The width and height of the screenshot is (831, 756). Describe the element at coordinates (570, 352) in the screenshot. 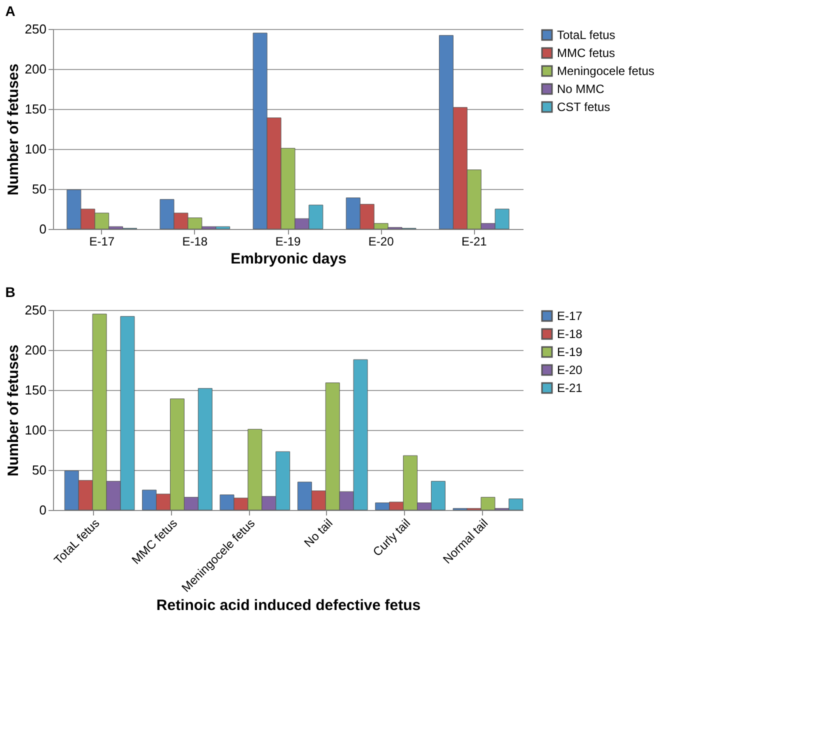

I see `legend-label: E-19` at that location.